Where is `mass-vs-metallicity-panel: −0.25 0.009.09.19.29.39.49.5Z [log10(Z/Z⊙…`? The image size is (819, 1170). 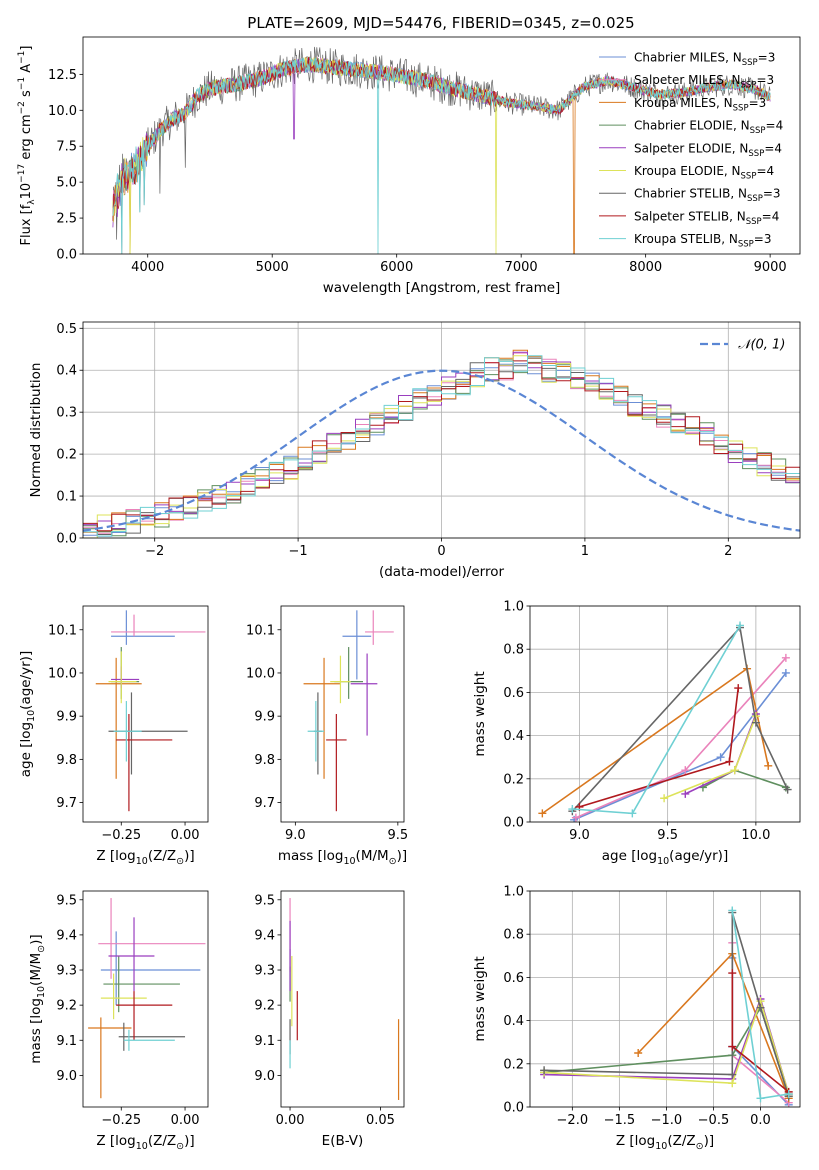 mass-vs-metallicity-panel: −0.25 0.009.09.19.29.39.49.5Z [log10(Z/Z⊙… is located at coordinates (118, 1021).